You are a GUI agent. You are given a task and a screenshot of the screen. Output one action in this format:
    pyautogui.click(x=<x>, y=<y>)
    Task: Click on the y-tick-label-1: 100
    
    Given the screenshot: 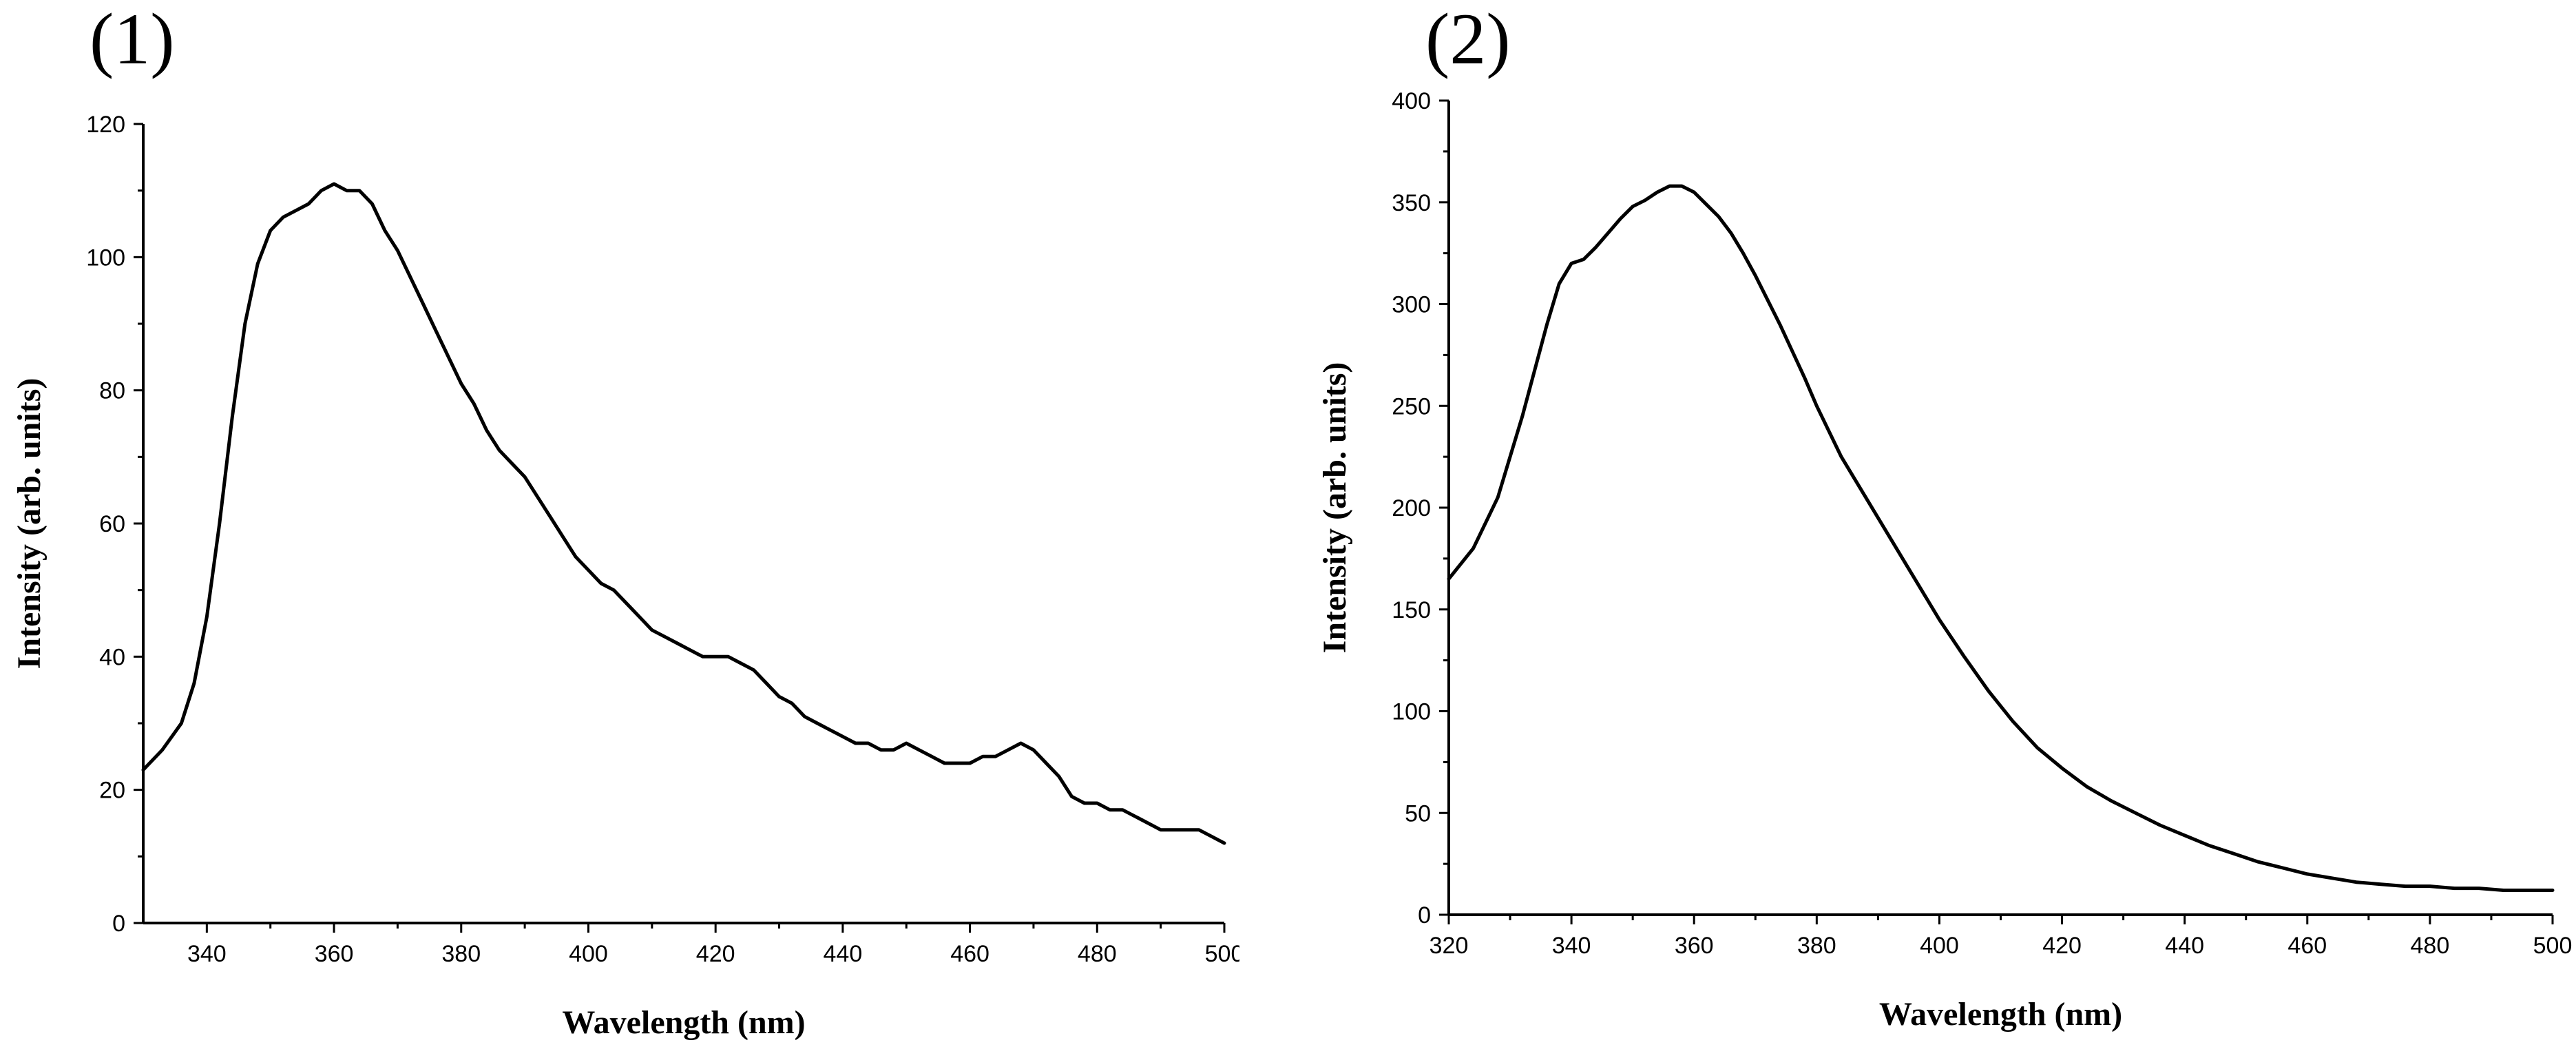 What is the action you would take?
    pyautogui.click(x=106, y=258)
    